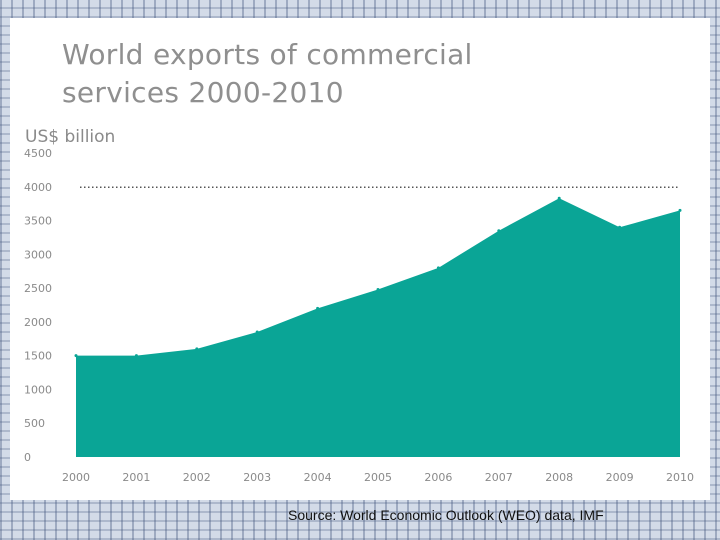 The height and width of the screenshot is (540, 720). Describe the element at coordinates (203, 92) in the screenshot. I see `chart-title-line-2: services 2000-2010` at that location.